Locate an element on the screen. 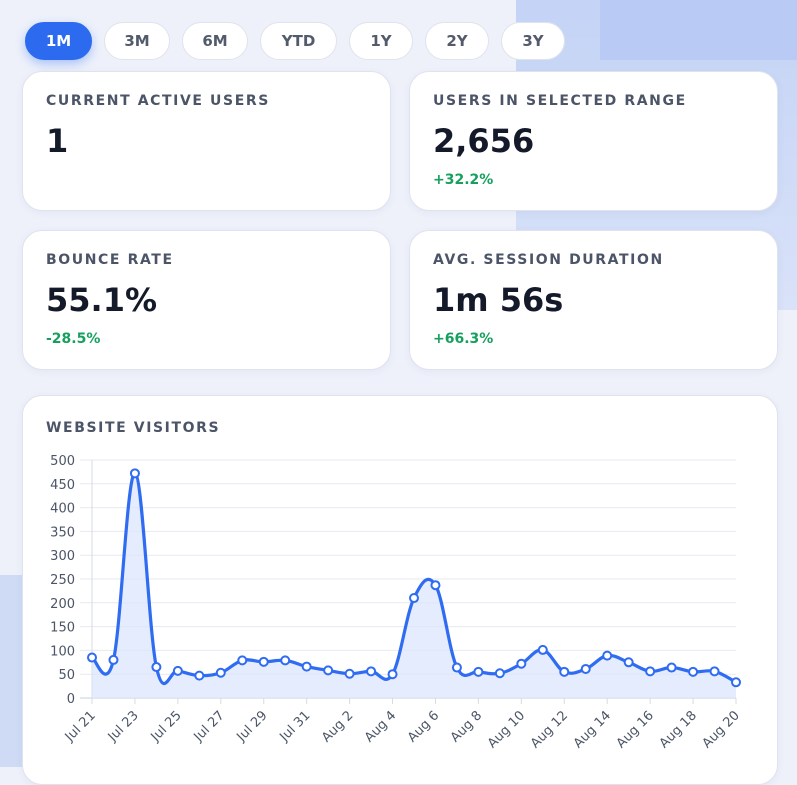 This screenshot has width=797, height=785. stat-delta: +32.2% is located at coordinates (463, 180).